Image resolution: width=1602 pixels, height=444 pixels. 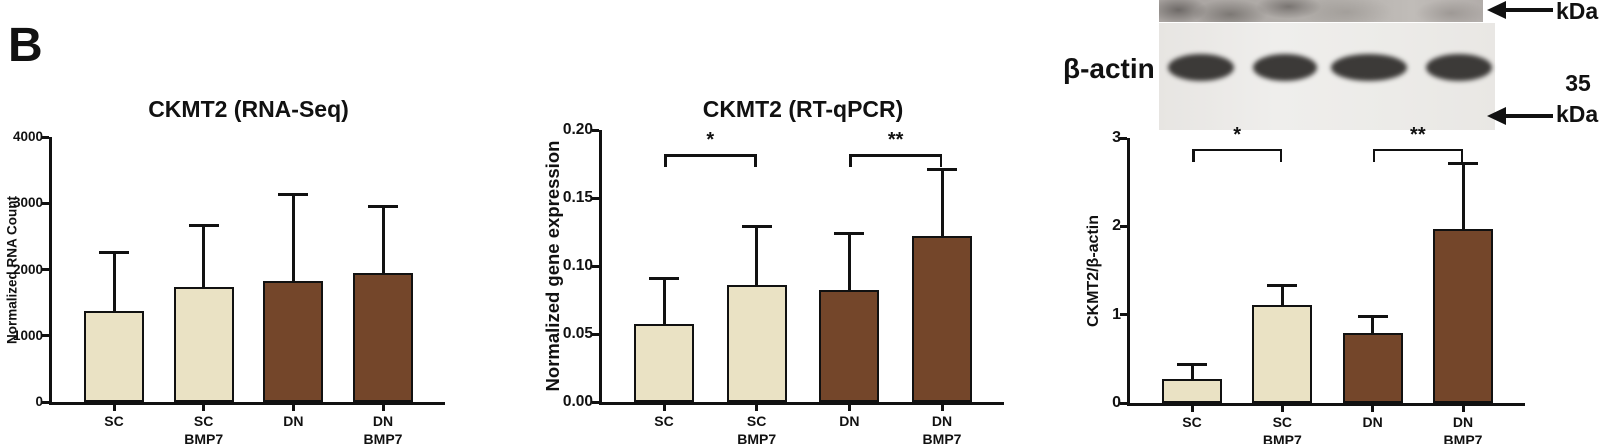 I want to click on arrow-left-icon, so click(x=1496, y=116).